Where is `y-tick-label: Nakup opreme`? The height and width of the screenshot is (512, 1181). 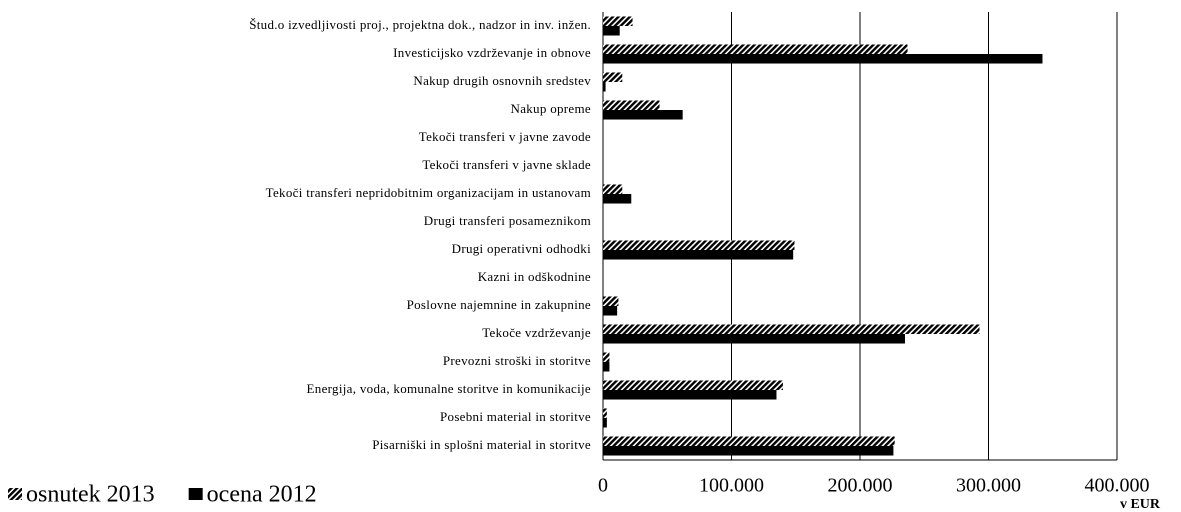
y-tick-label: Nakup opreme is located at coordinates (551, 108).